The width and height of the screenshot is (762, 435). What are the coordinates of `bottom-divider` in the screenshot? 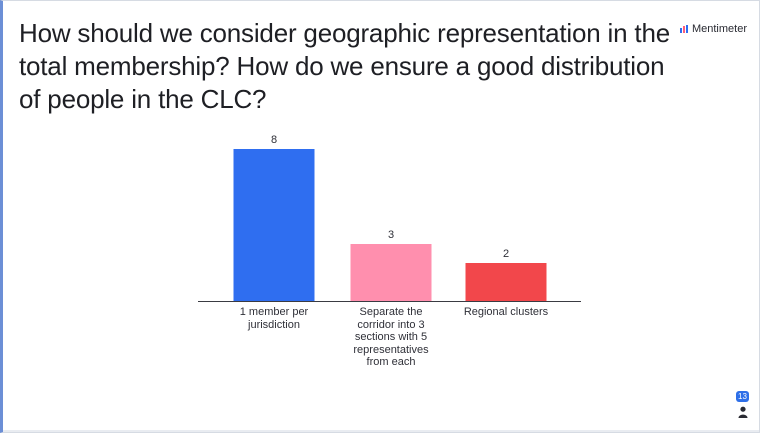 It's located at (381, 431).